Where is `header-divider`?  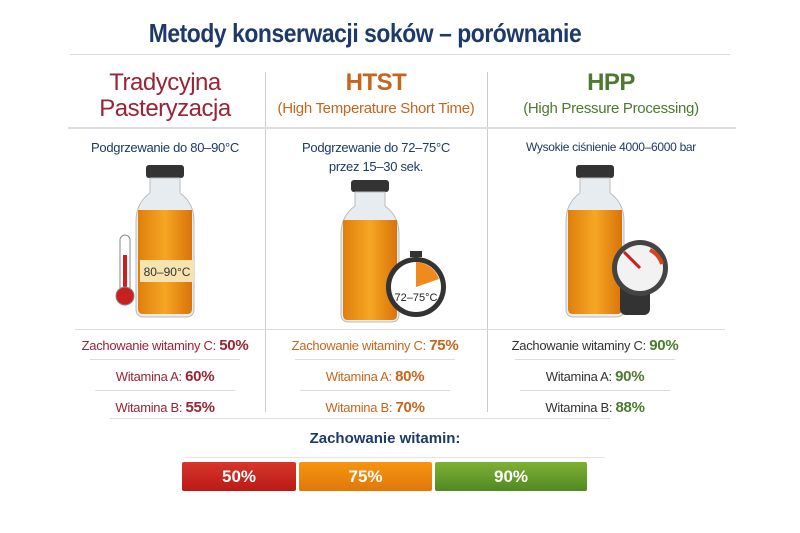 header-divider is located at coordinates (402, 128).